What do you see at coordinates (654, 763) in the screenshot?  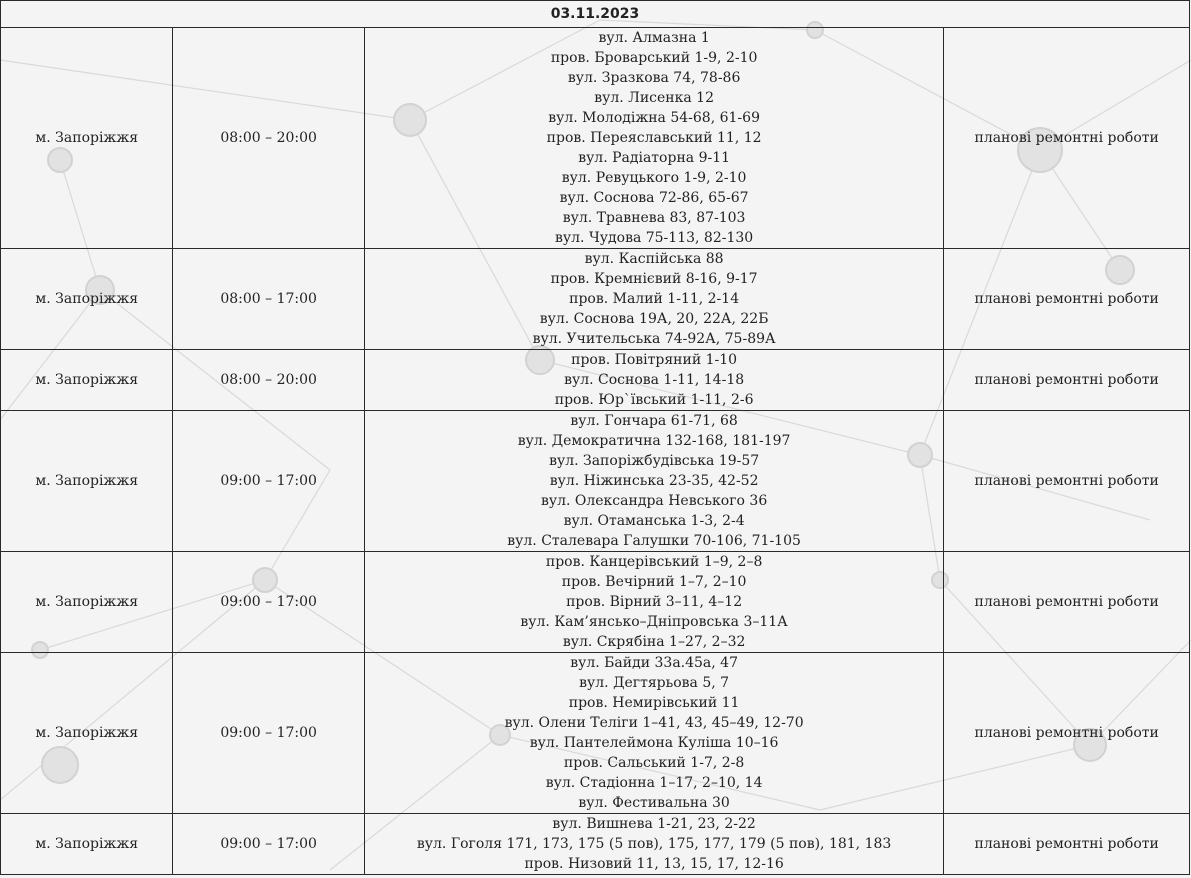 I see `address-line: пров. Сальський 1-7, 2-8` at bounding box center [654, 763].